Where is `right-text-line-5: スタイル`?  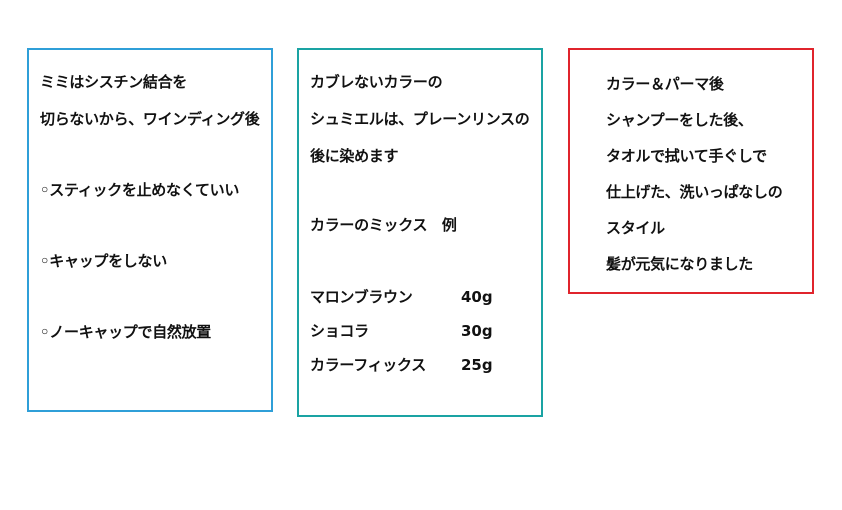 right-text-line-5: スタイル is located at coordinates (635, 228).